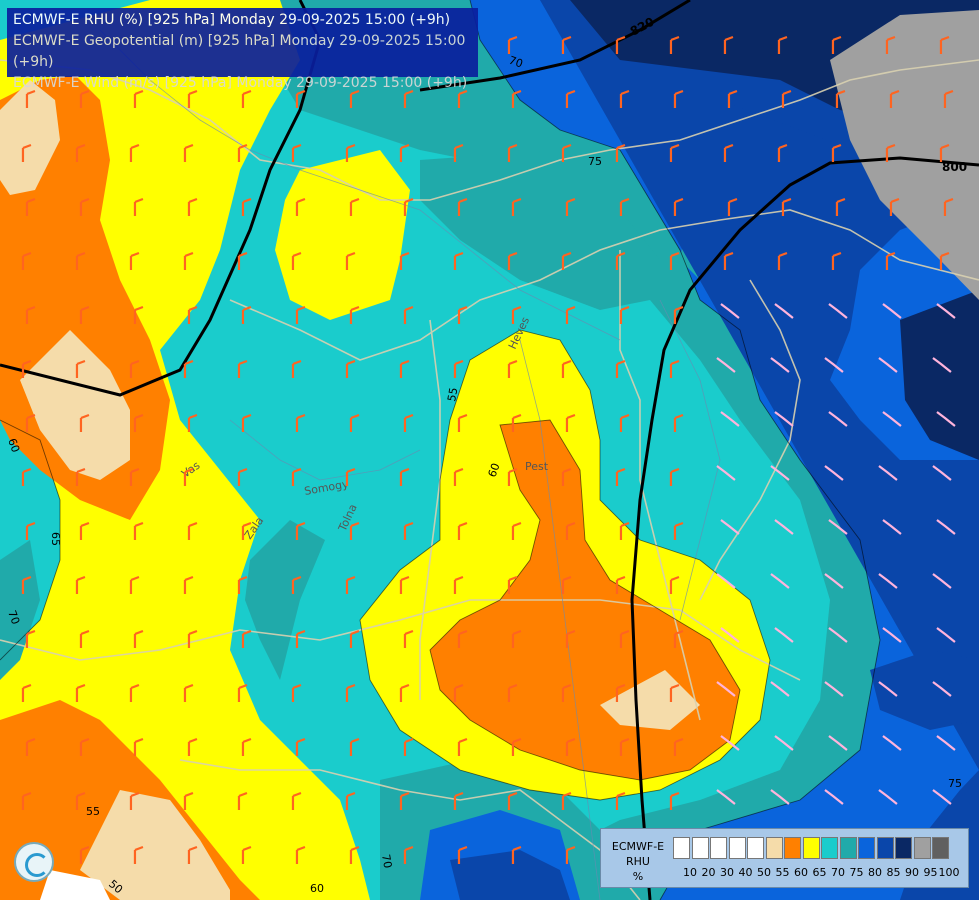  What do you see at coordinates (93, 811) in the screenshot?
I see `rh-contour-label-55b: 55` at bounding box center [93, 811].